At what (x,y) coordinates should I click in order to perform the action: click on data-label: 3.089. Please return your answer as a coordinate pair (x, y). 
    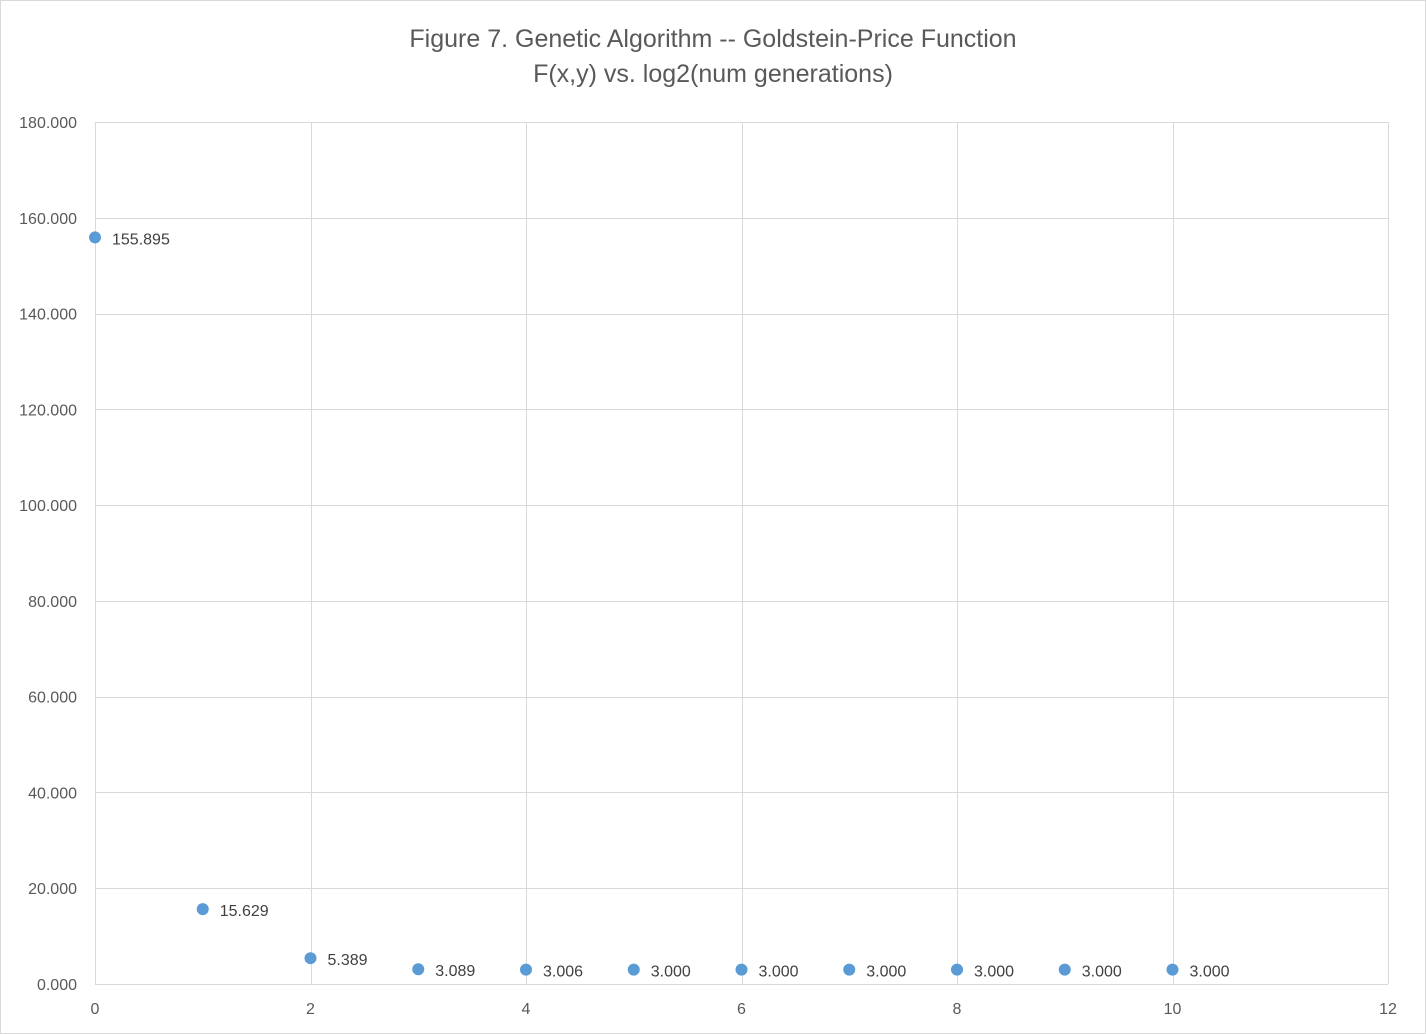
    Looking at the image, I should click on (455, 971).